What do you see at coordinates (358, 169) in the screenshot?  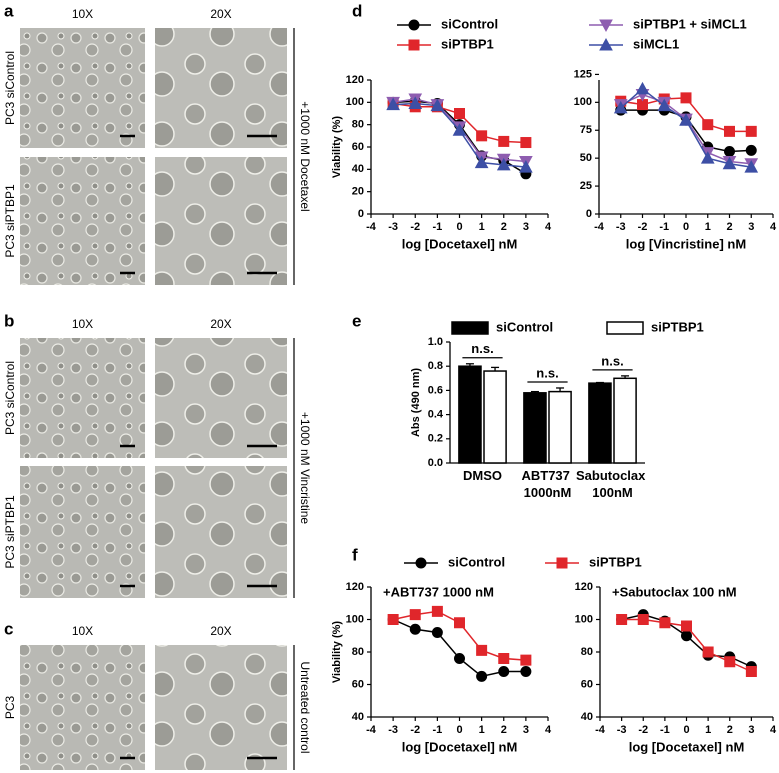 I see `y-tick-label: 40` at bounding box center [358, 169].